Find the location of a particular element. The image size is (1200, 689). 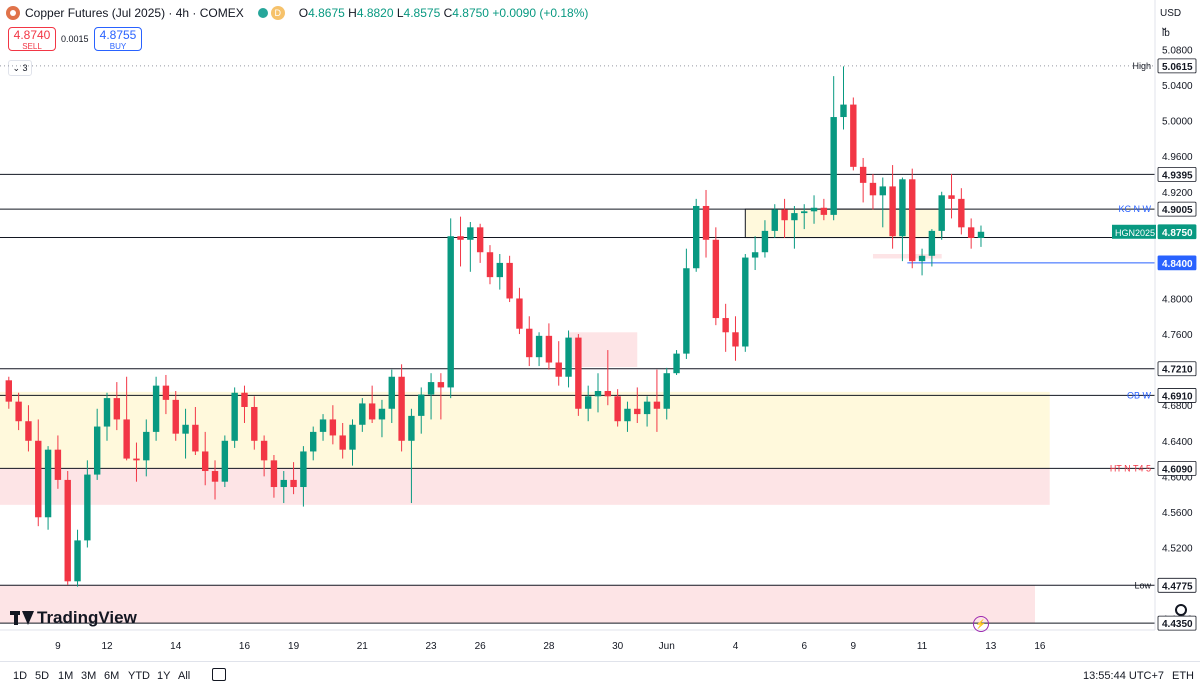

price-axis-bg is located at coordinates (1177, 330).